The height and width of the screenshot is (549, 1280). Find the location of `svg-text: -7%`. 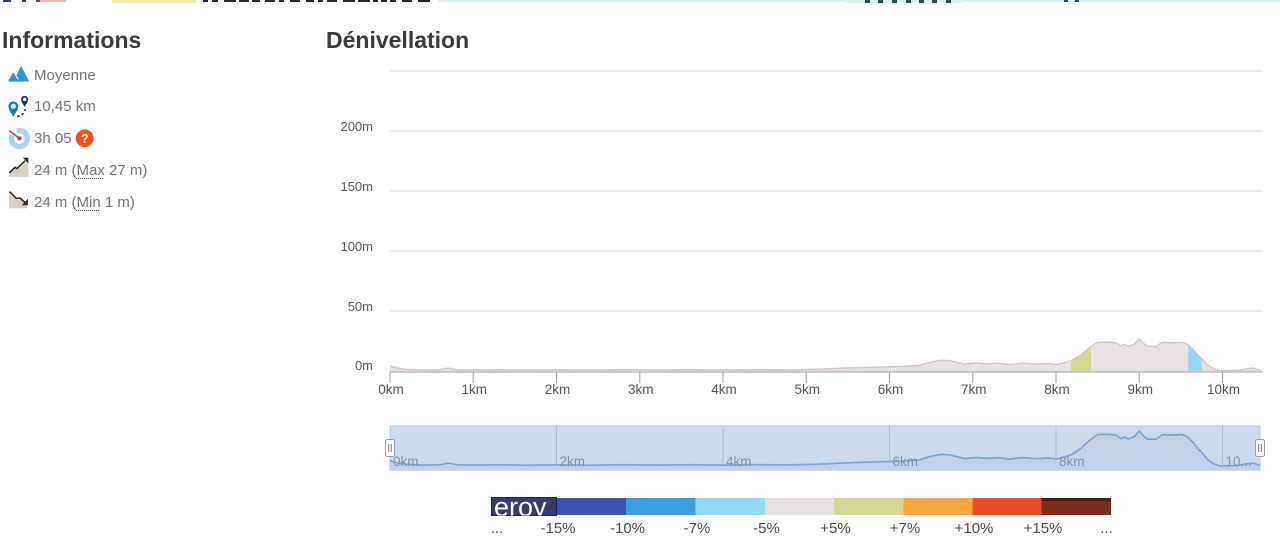

svg-text: -7% is located at coordinates (697, 528).